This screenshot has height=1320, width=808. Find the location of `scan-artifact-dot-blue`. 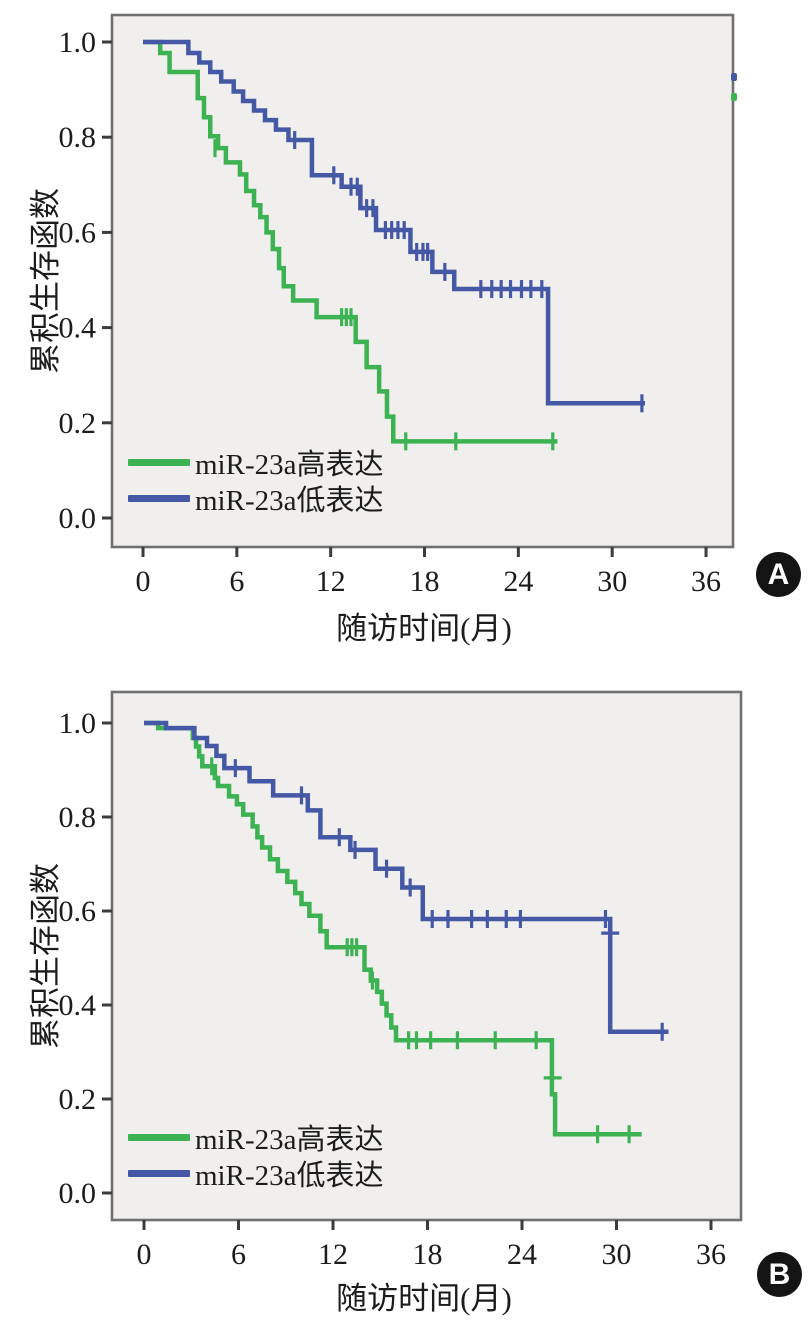

scan-artifact-dot-blue is located at coordinates (734, 77).